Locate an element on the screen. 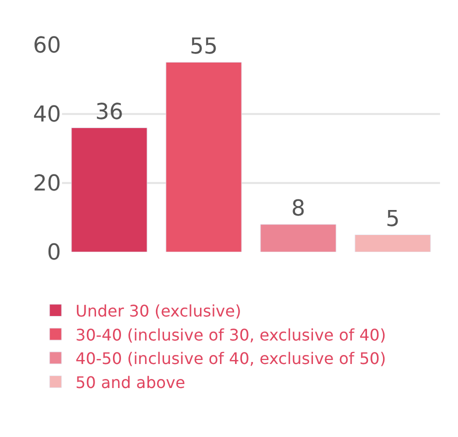  data-label: 36 is located at coordinates (109, 112).